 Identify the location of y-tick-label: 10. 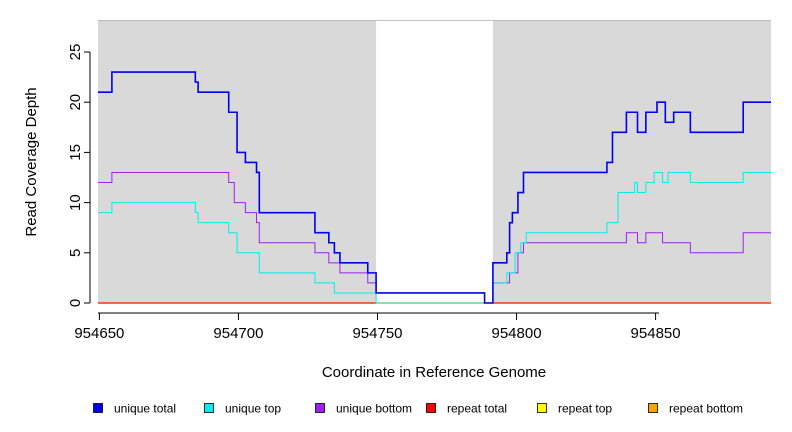
(75, 202).